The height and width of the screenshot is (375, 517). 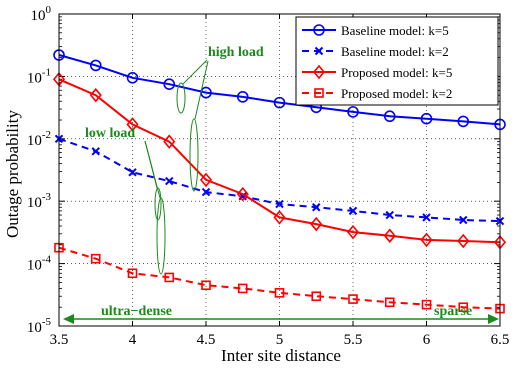 What do you see at coordinates (453, 311) in the screenshot?
I see `sparse-label: sparse` at bounding box center [453, 311].